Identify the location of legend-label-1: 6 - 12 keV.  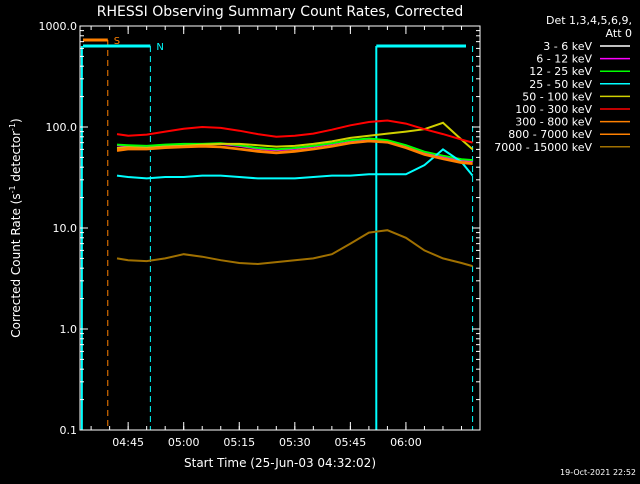
(564, 59).